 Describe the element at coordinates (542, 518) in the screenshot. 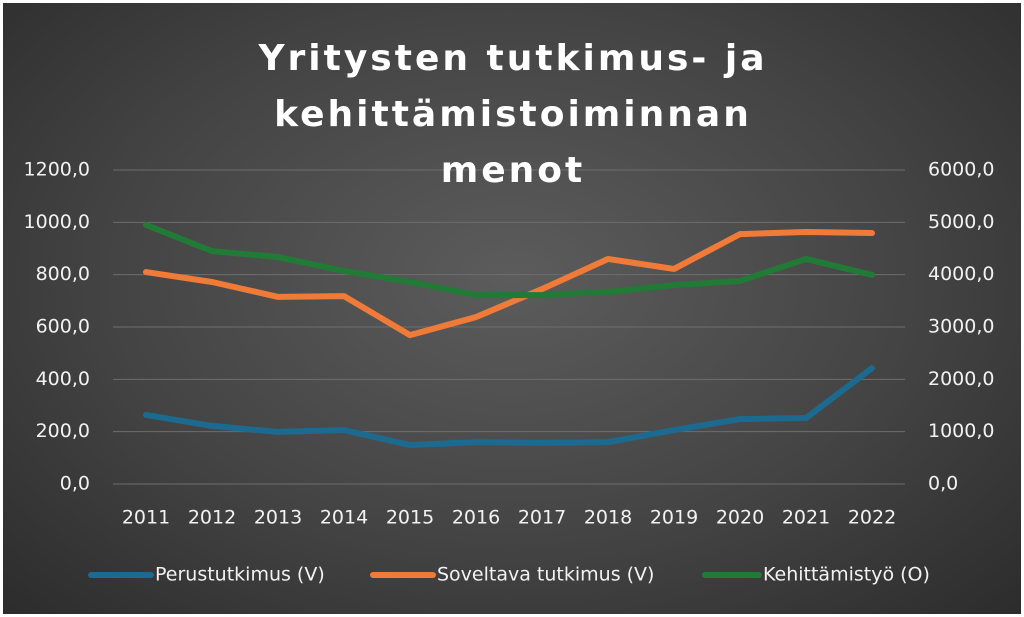

I see `x-tick-label: 2017` at that location.